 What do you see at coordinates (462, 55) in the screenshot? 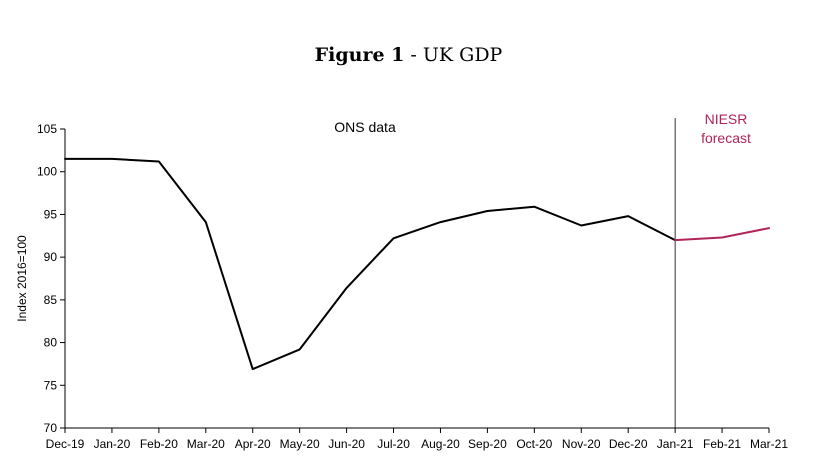
I see `chart-title-rest: UK GDP` at bounding box center [462, 55].